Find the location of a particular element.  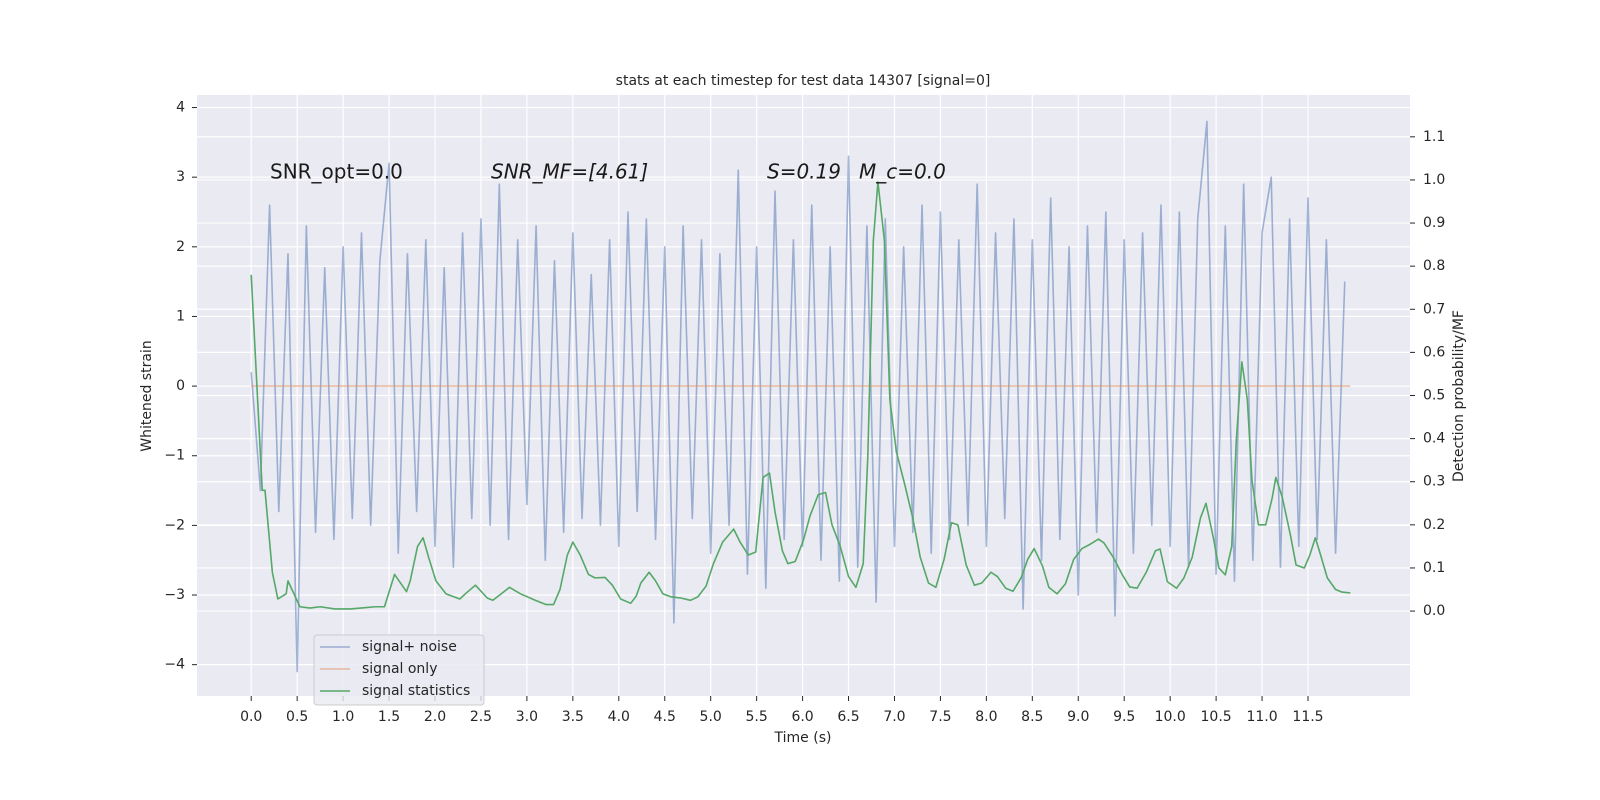

y-tick-label: 4 is located at coordinates (180, 108).